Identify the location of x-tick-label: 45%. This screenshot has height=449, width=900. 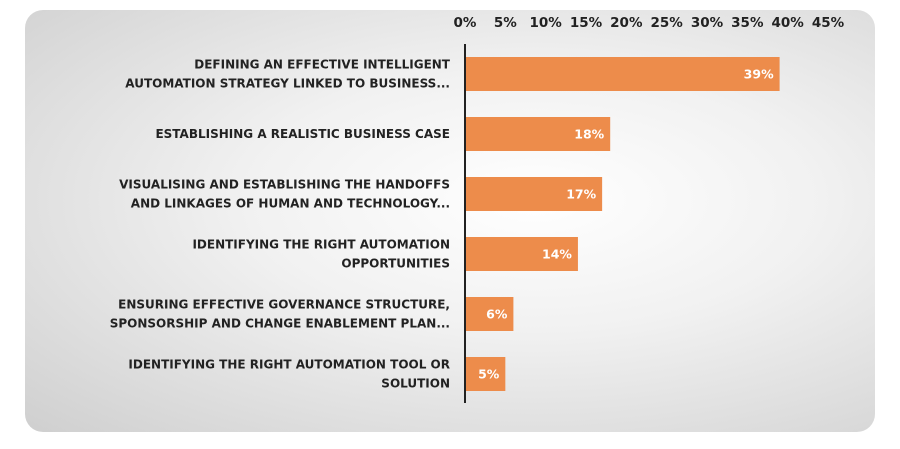
(828, 23).